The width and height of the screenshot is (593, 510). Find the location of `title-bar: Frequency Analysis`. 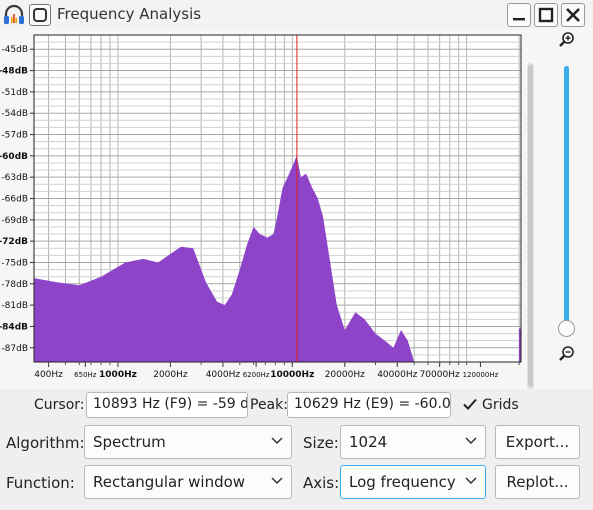

title-bar: Frequency Analysis is located at coordinates (296, 15).